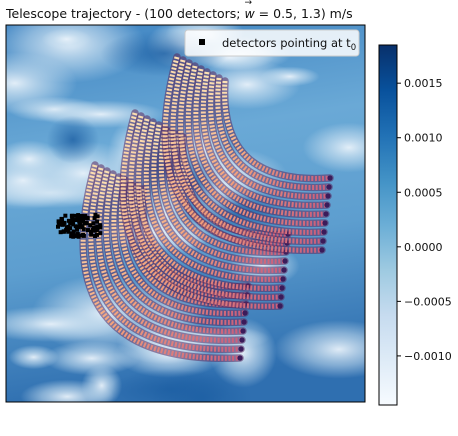  I want to click on legend-box, so click(272, 43).